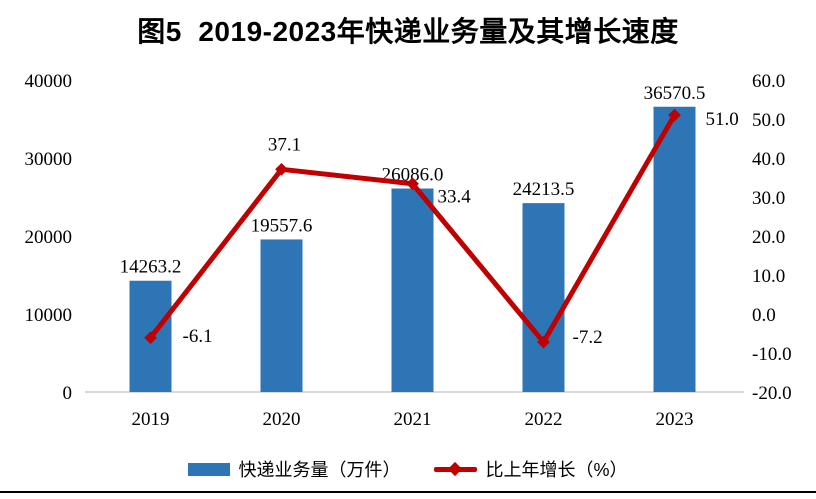 The width and height of the screenshot is (816, 499). What do you see at coordinates (764, 315) in the screenshot?
I see `right-axis-tick-label: 0.0` at bounding box center [764, 315].